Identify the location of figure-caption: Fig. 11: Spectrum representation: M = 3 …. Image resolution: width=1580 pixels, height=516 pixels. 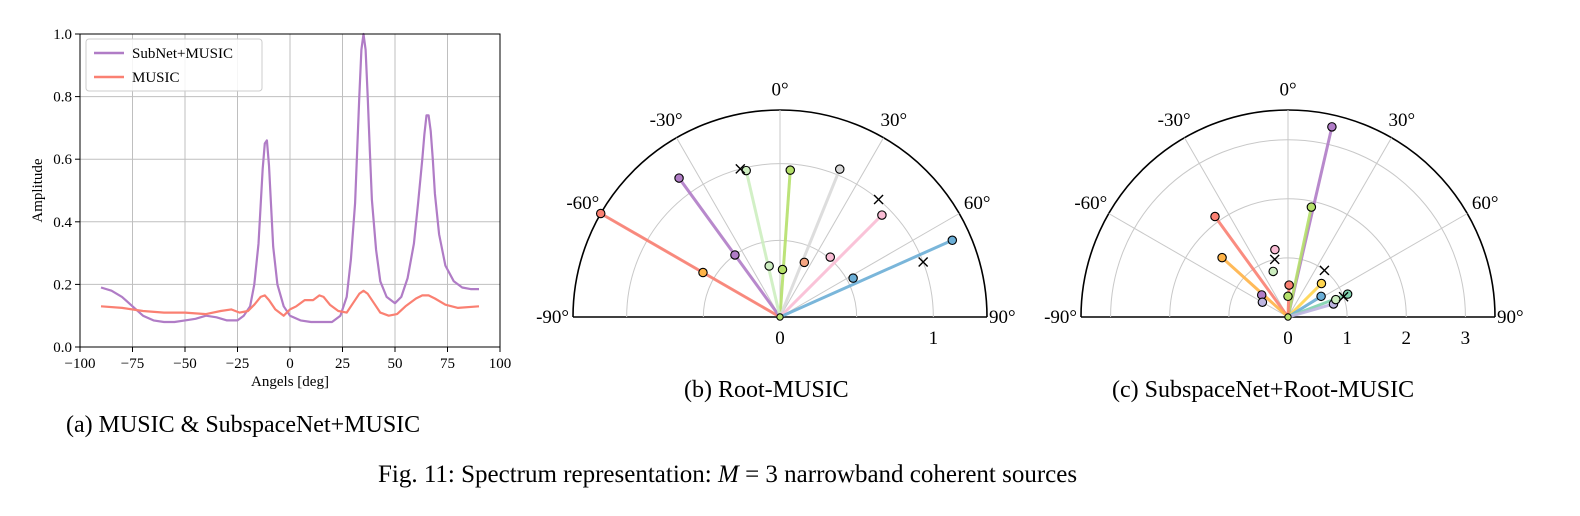
(727, 475).